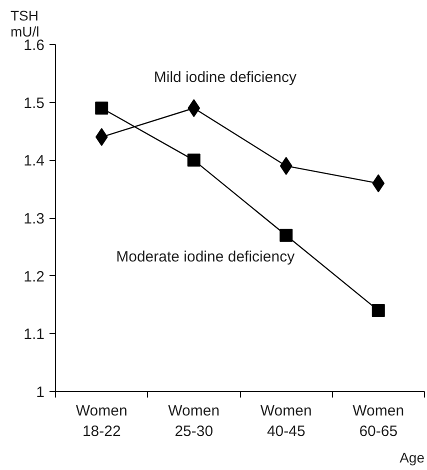 This screenshot has width=427, height=470. Describe the element at coordinates (412, 458) in the screenshot. I see `x-axis-title: Age` at that location.